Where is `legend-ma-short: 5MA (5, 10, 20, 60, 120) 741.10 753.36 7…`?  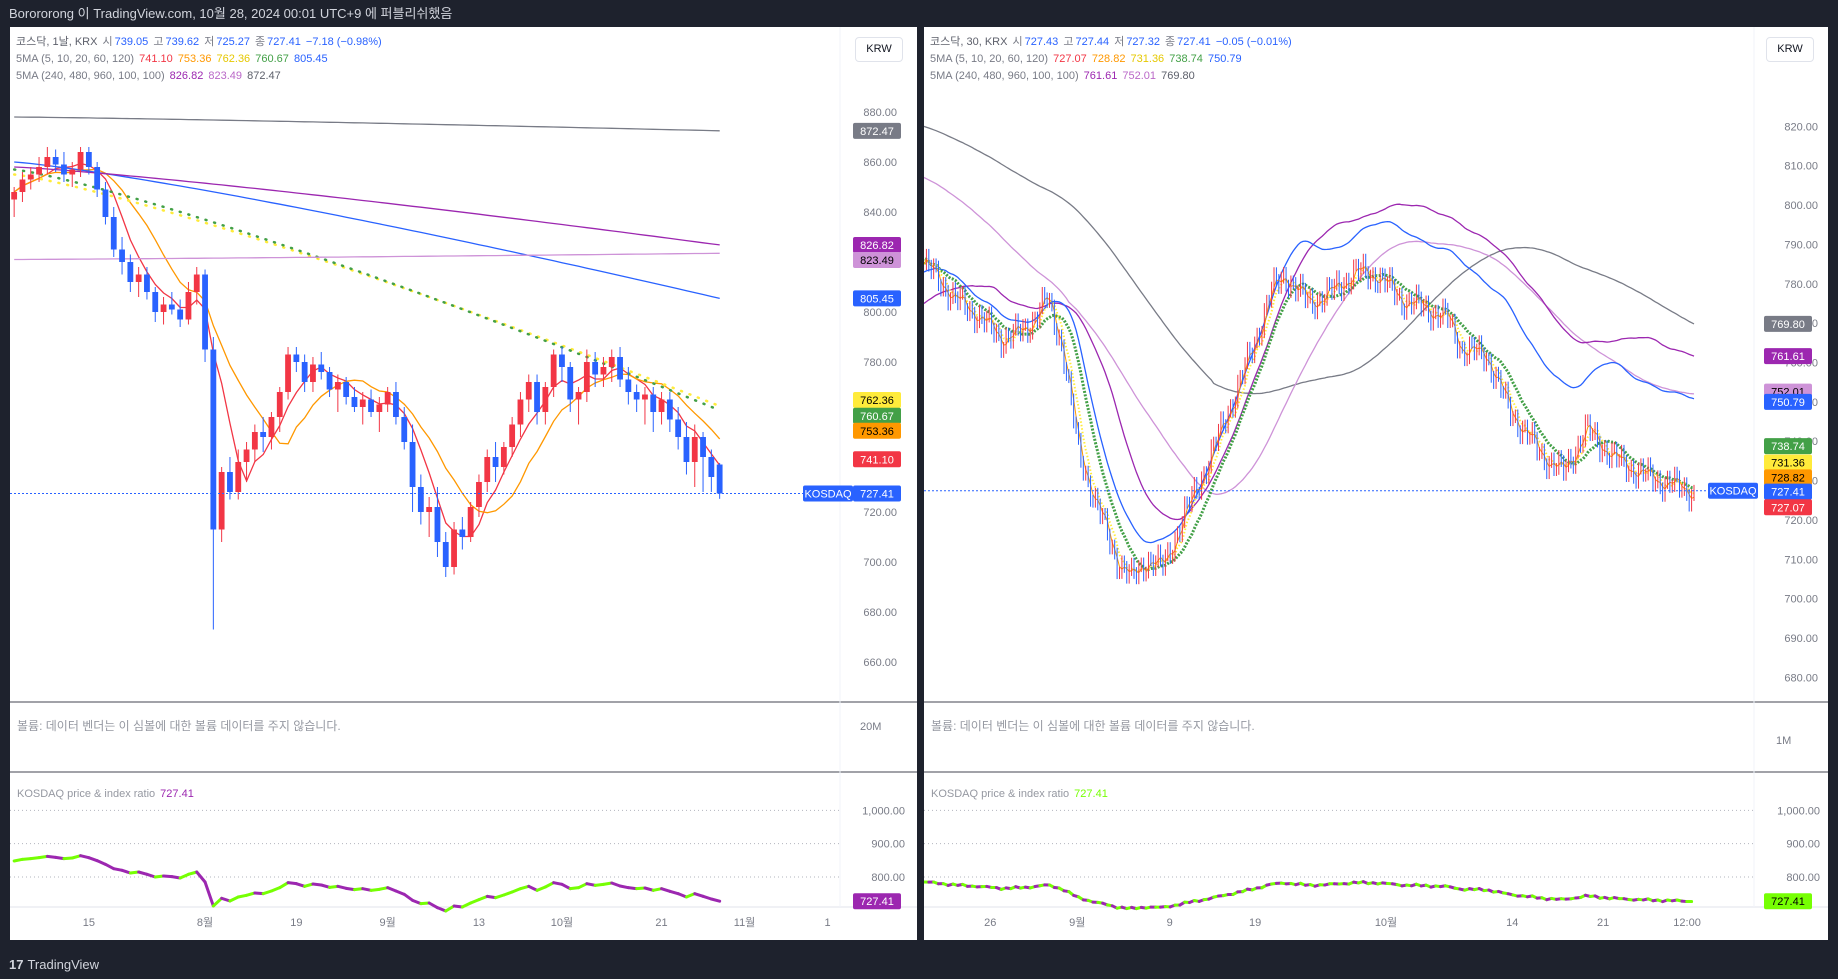
legend-ma-short: 5MA (5, 10, 20, 60, 120) 741.10 753.36 7… is located at coordinates (200, 59).